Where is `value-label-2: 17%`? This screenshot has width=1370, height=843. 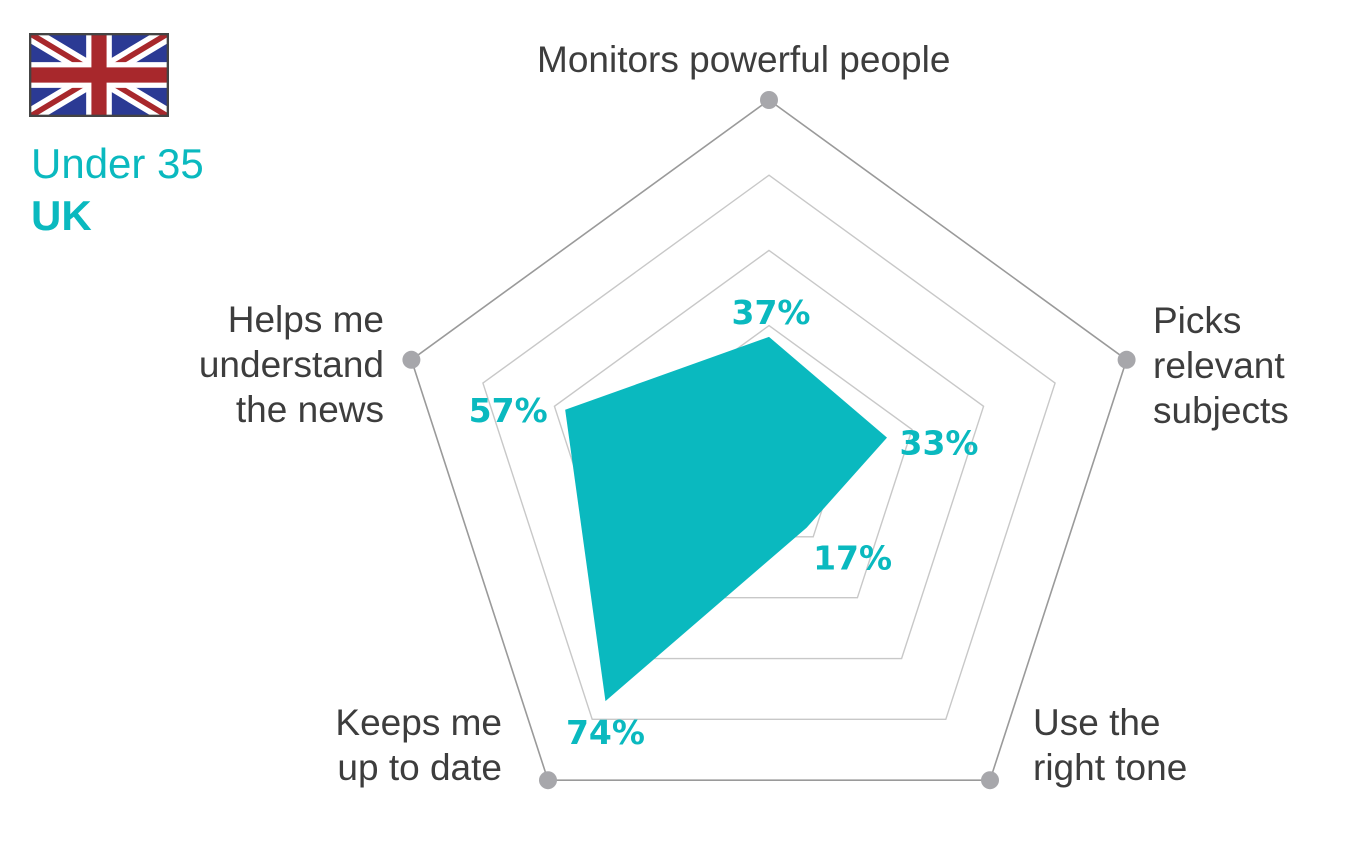 value-label-2: 17% is located at coordinates (852, 558).